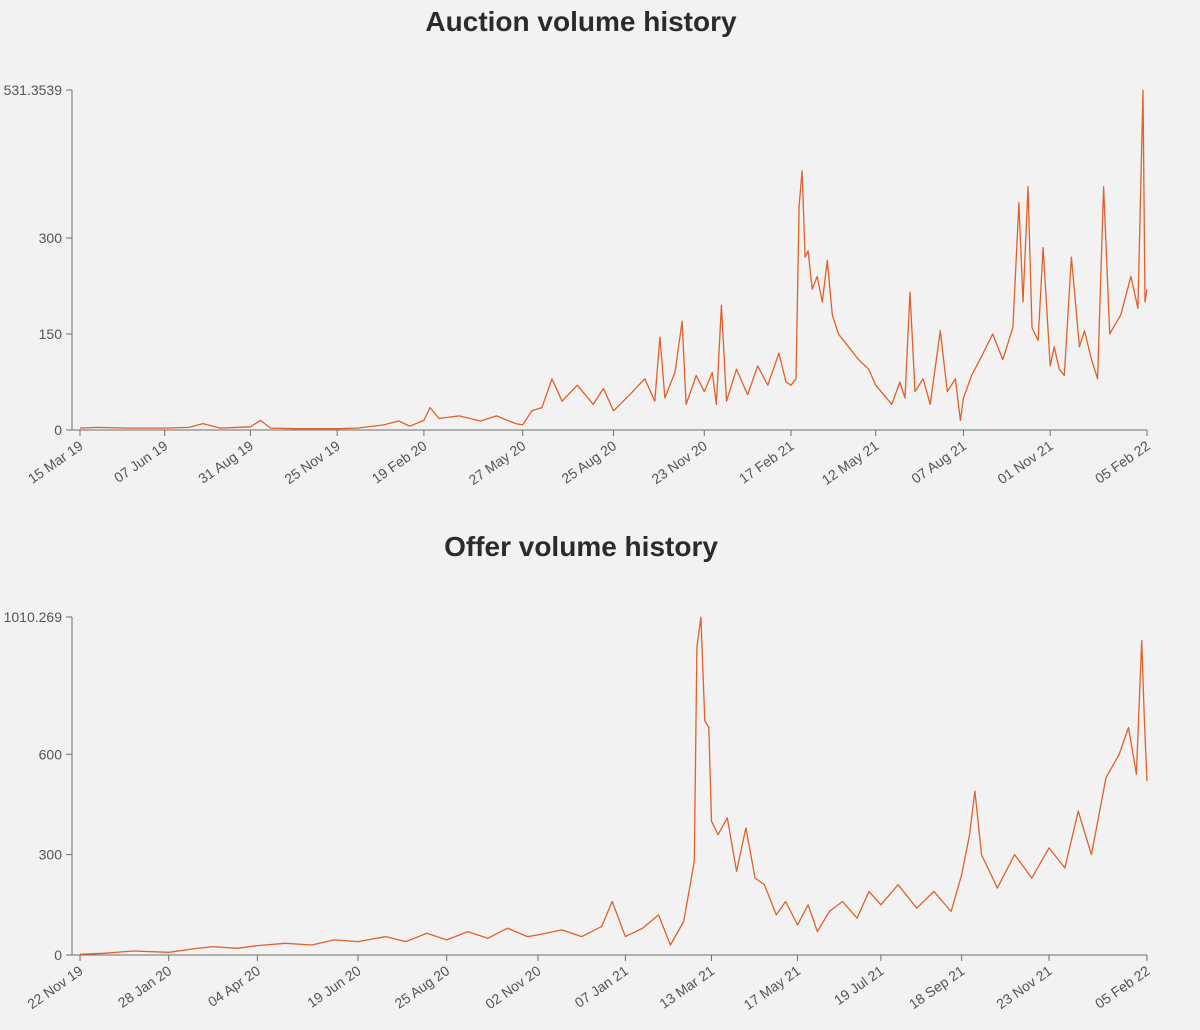 The image size is (1200, 1030). What do you see at coordinates (602, 986) in the screenshot?
I see `x-tick-label: 07 Jan 21` at bounding box center [602, 986].